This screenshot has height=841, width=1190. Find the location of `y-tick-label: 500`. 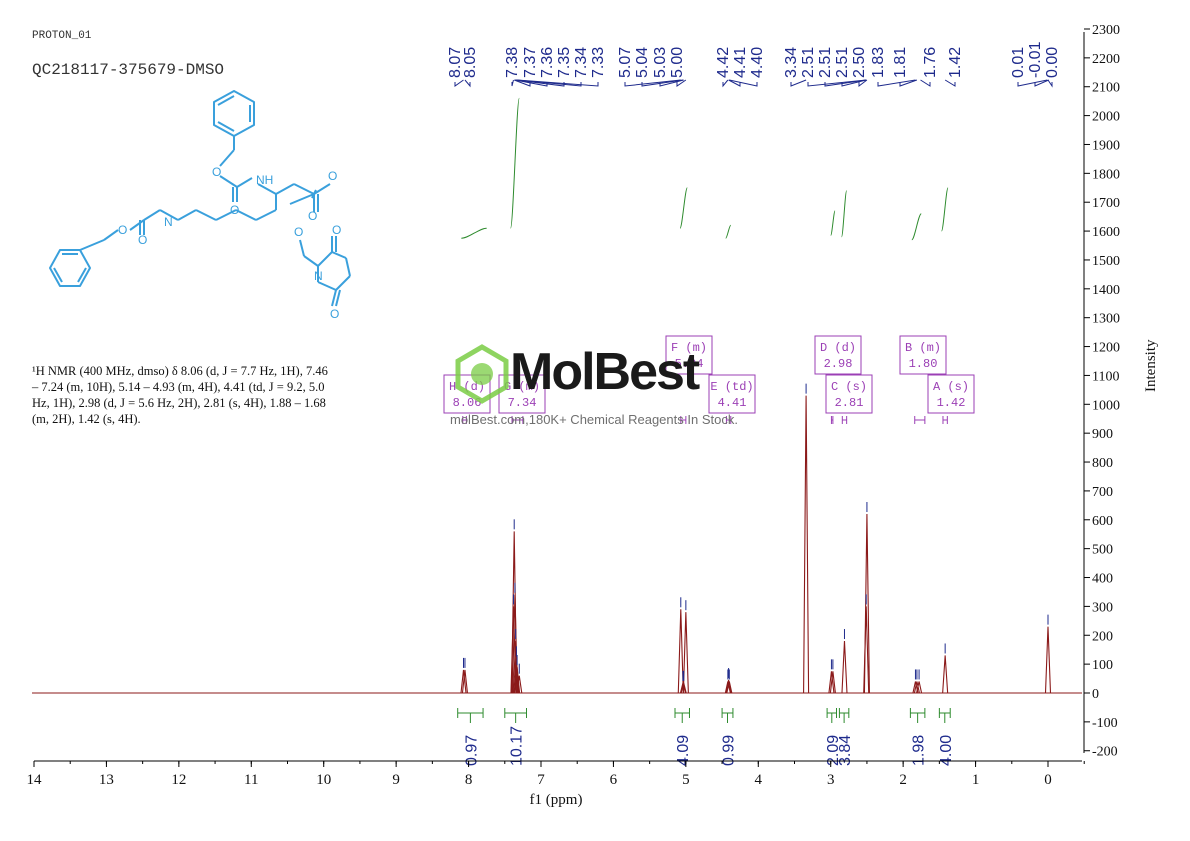

y-tick-label: 500 is located at coordinates (1102, 550).